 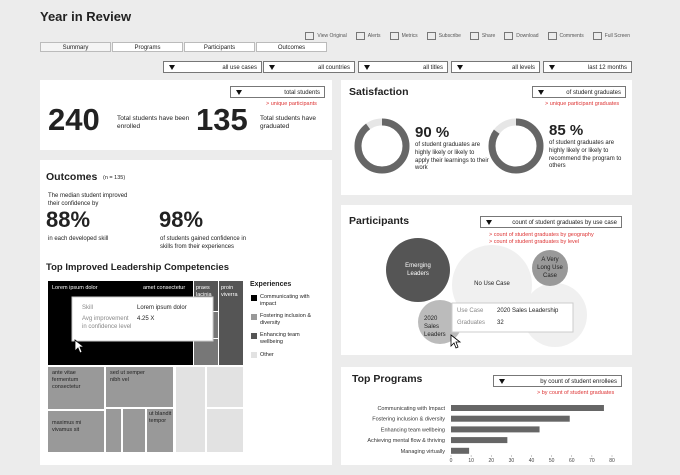 What do you see at coordinates (332, 36) in the screenshot?
I see `toolbar-label: View Original` at bounding box center [332, 36].